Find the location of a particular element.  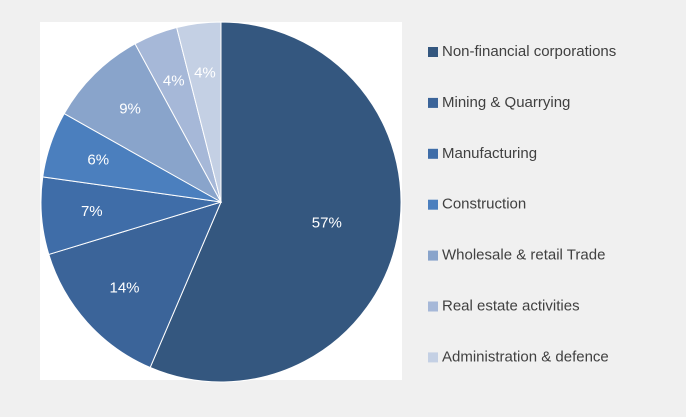

legend-label: Real estate activities is located at coordinates (511, 305).